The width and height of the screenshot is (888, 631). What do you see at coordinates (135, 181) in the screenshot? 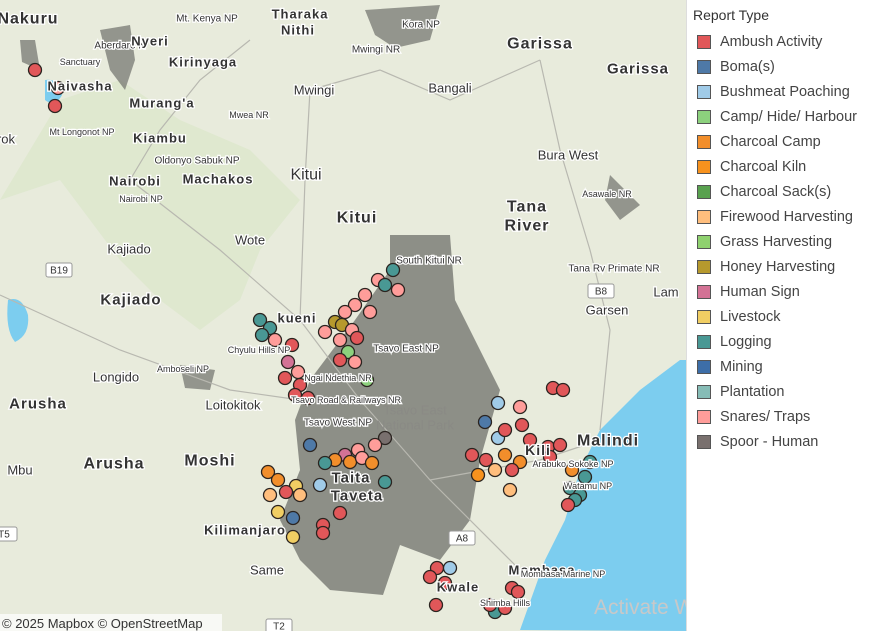
I see `place-label: Nairobi` at bounding box center [135, 181].